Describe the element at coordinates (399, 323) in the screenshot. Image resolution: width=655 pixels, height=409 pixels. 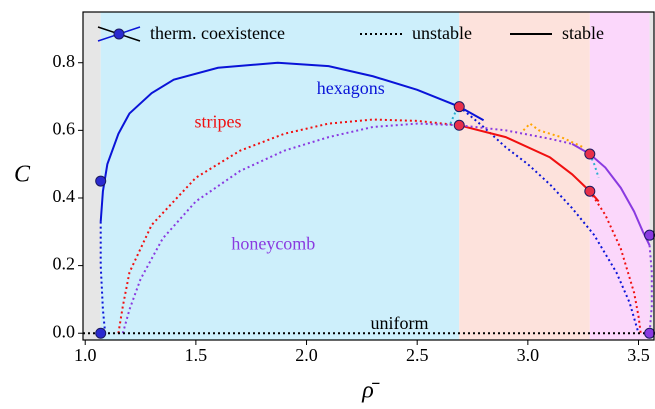
I see `annotation: uniform` at that location.